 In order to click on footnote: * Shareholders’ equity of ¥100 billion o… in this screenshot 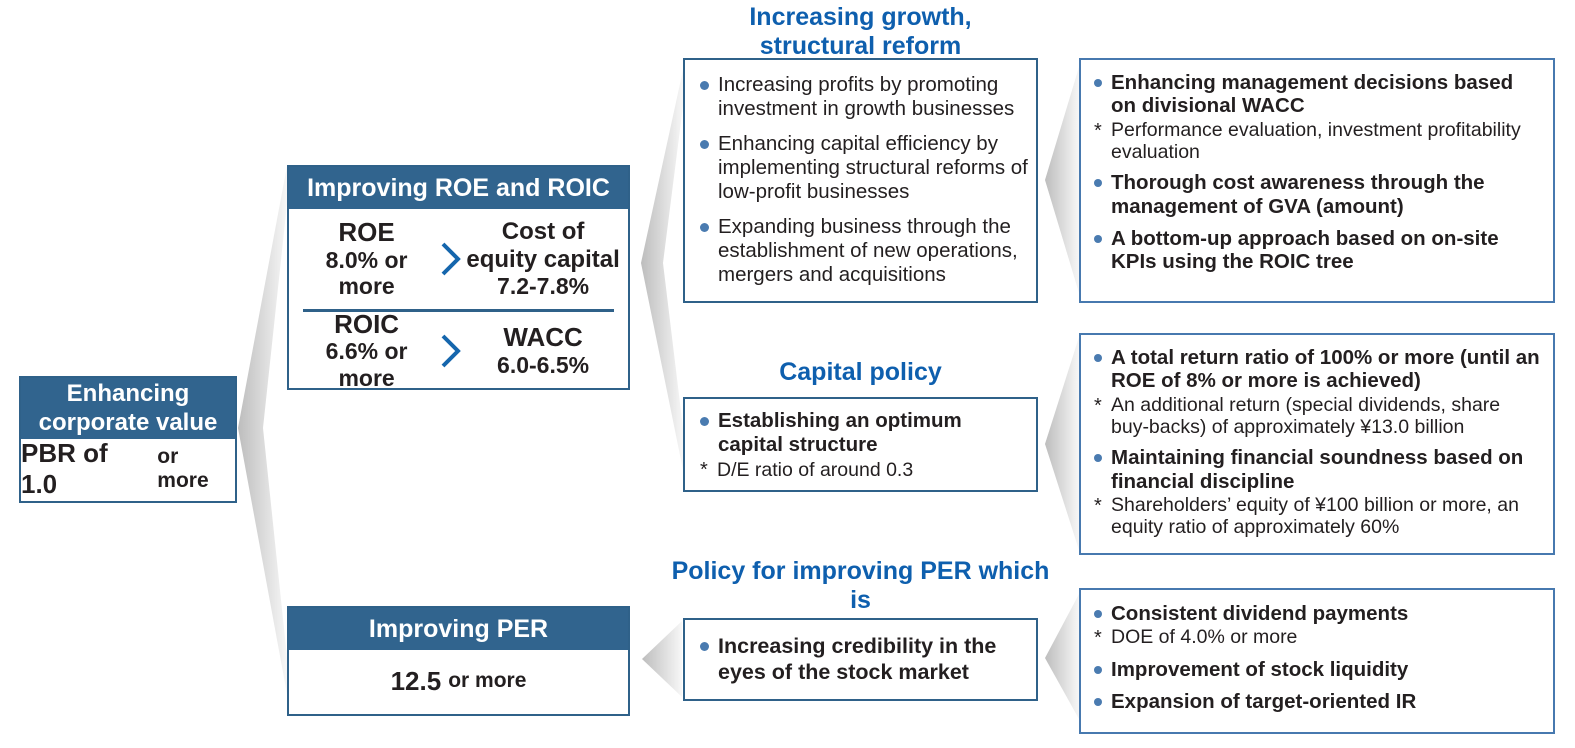, I will do `click(1318, 516)`.